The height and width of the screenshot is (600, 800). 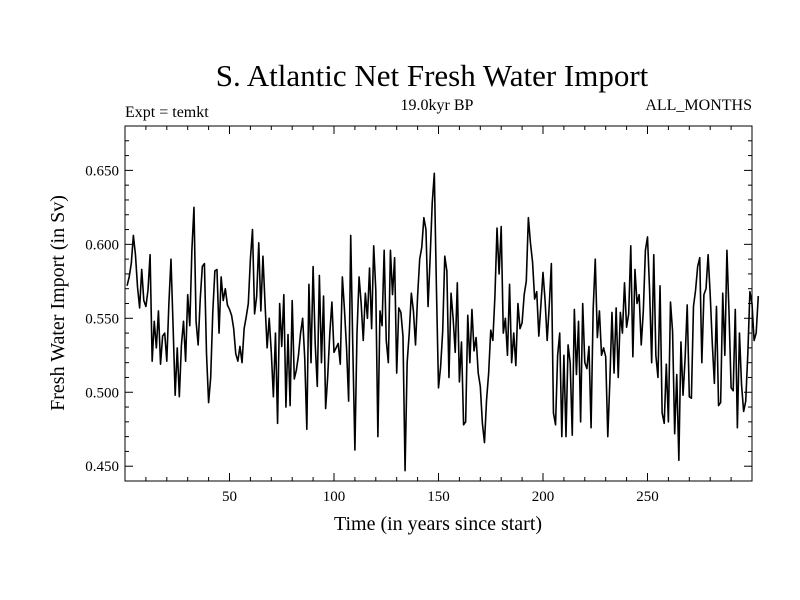 What do you see at coordinates (102, 171) in the screenshot?
I see `y-tick-label: 0.650` at bounding box center [102, 171].